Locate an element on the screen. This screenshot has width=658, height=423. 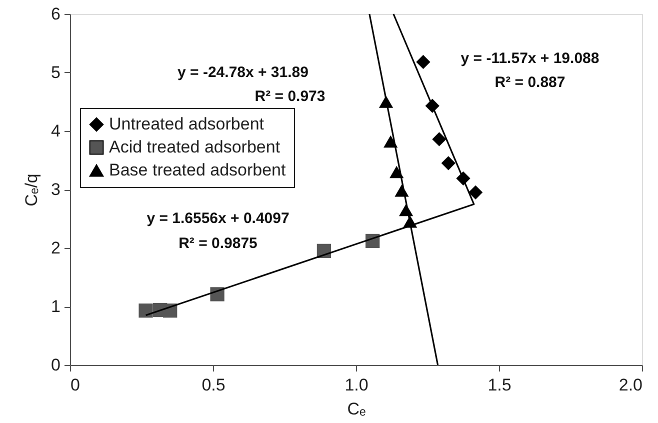
y-tick-label: 5 is located at coordinates (55, 72).